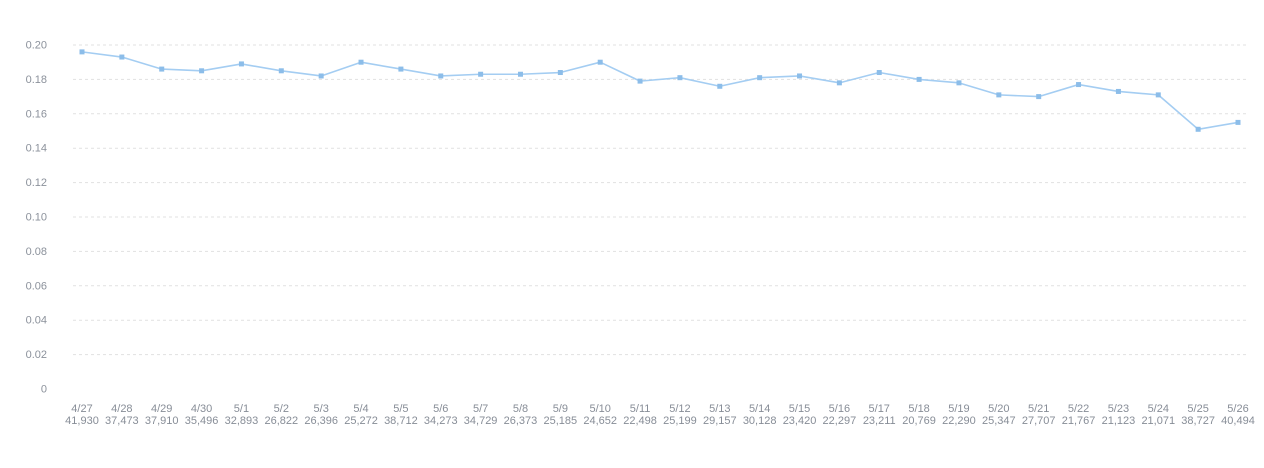  What do you see at coordinates (640, 409) in the screenshot?
I see `x-tick-date-label: 5/11` at bounding box center [640, 409].